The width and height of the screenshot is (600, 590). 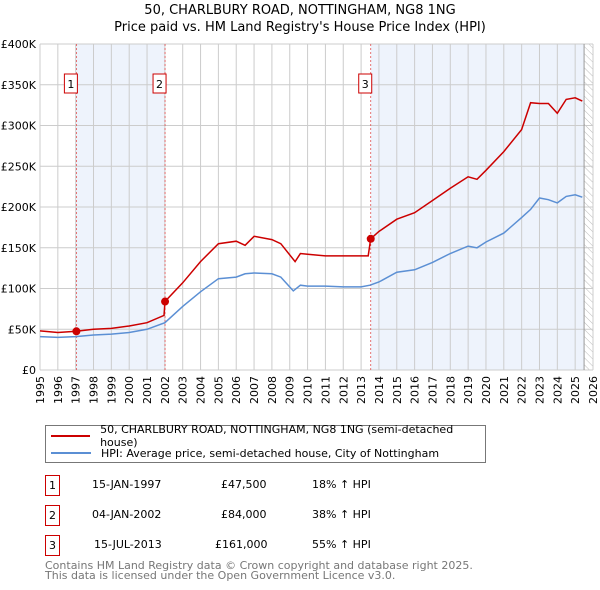 I want to click on y-tick-label: £100K, so click(x=19, y=289).